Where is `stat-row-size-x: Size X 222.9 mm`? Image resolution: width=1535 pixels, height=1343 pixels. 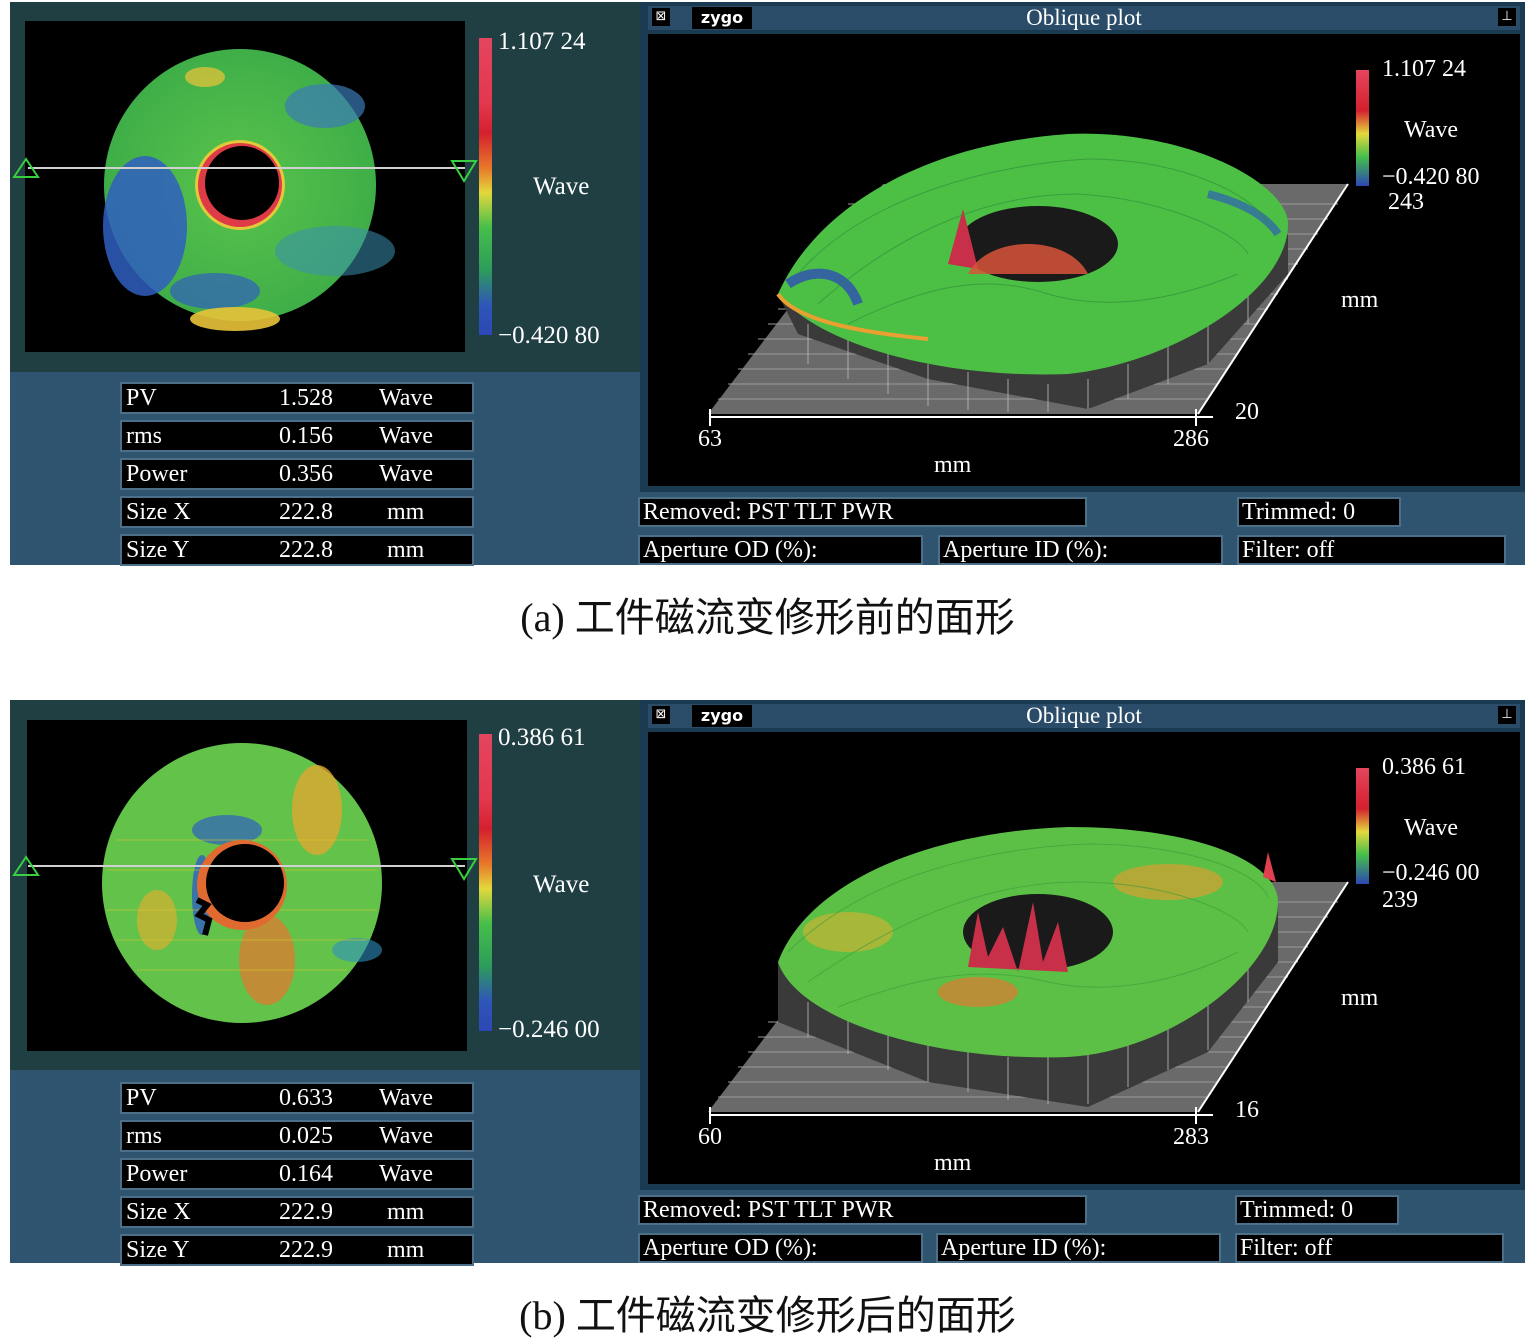
stat-row-size-x: Size X 222.9 mm is located at coordinates (297, 1212).